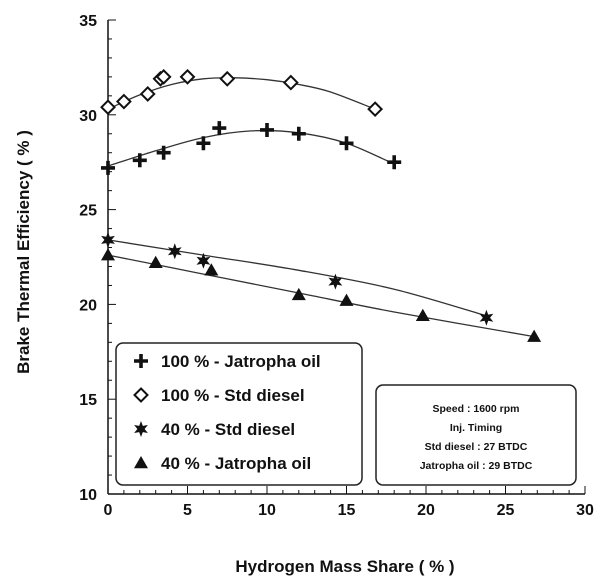 Image resolution: width=608 pixels, height=577 pixels. What do you see at coordinates (241, 361) in the screenshot?
I see `legend-label-0: 100 % - Jatropha oil` at bounding box center [241, 361].